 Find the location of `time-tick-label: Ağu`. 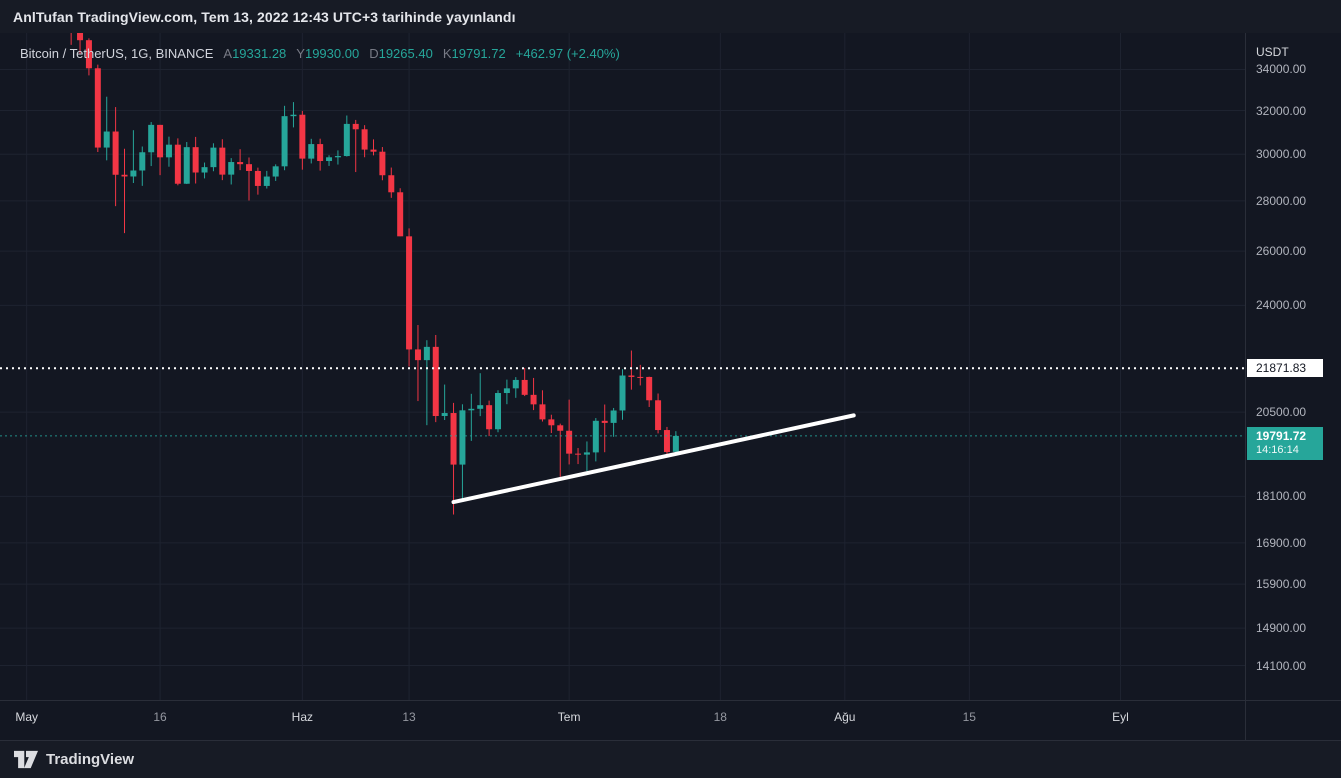

time-tick-label: Ağu is located at coordinates (845, 717).